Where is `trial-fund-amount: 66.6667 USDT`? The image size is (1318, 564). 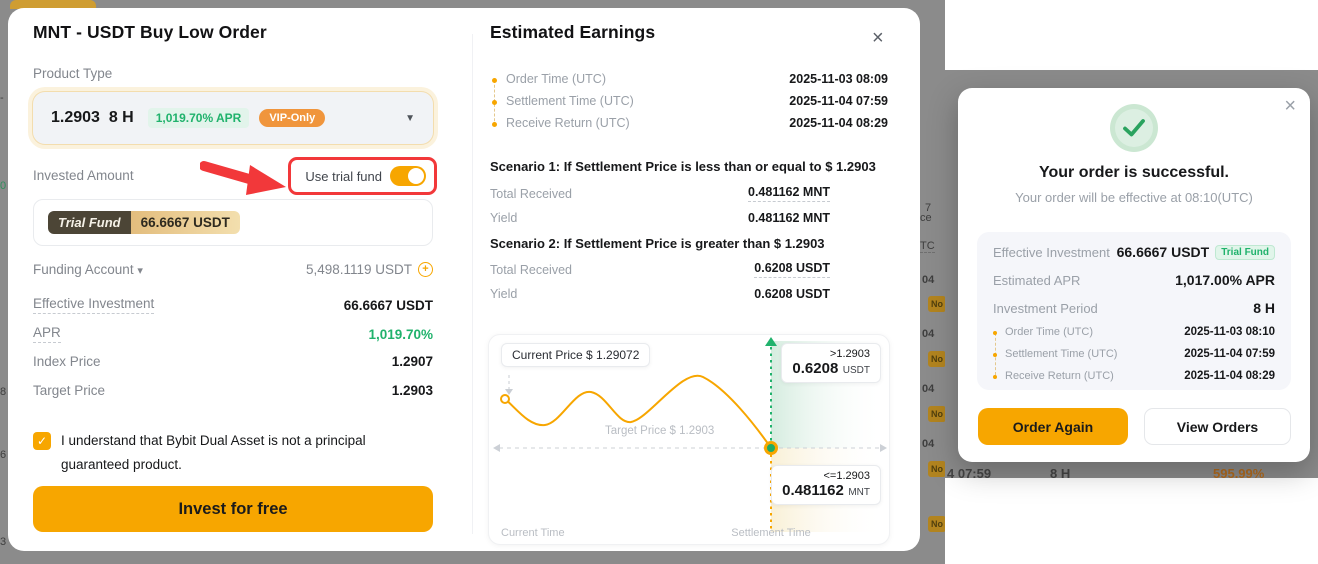
trial-fund-amount: 66.6667 USDT is located at coordinates (185, 222).